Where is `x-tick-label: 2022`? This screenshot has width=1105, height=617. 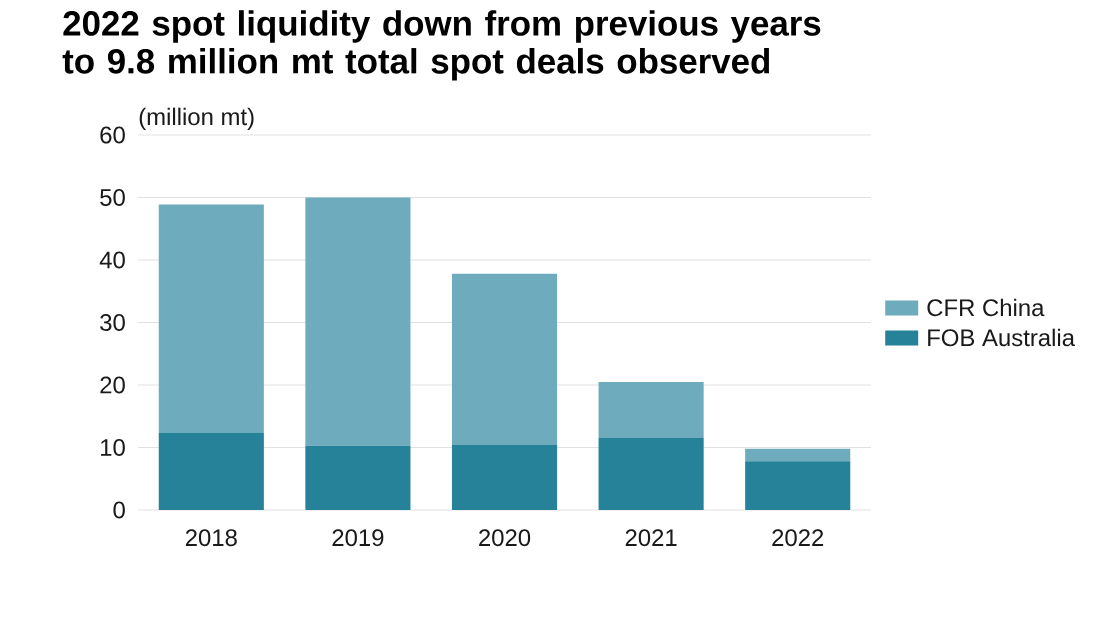
x-tick-label: 2022 is located at coordinates (798, 538).